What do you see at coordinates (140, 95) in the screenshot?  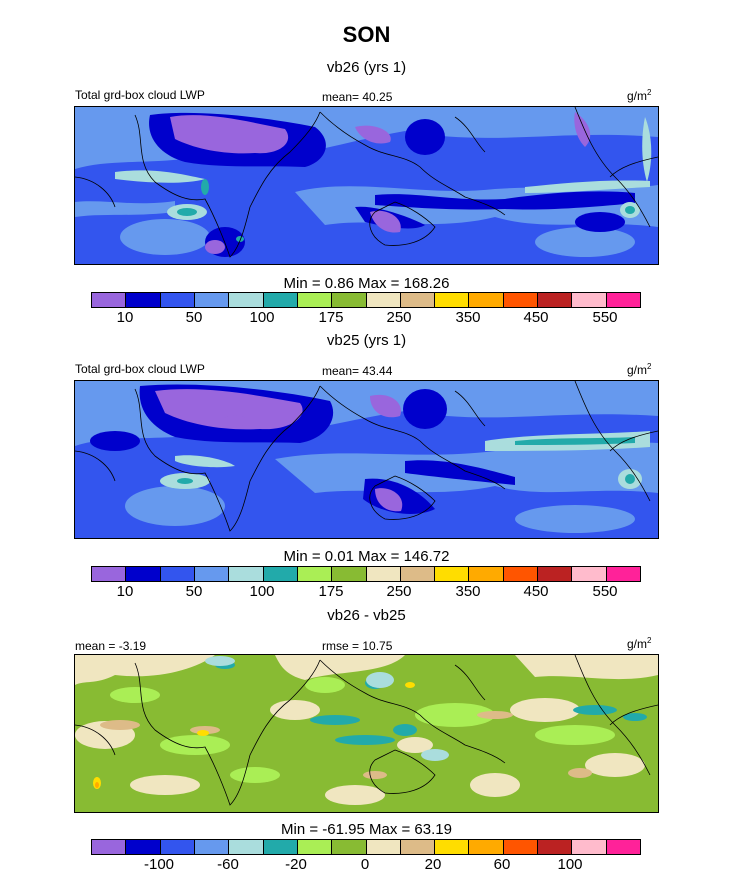 I see `panel1-left-label: Total grd-box cloud LWP` at bounding box center [140, 95].